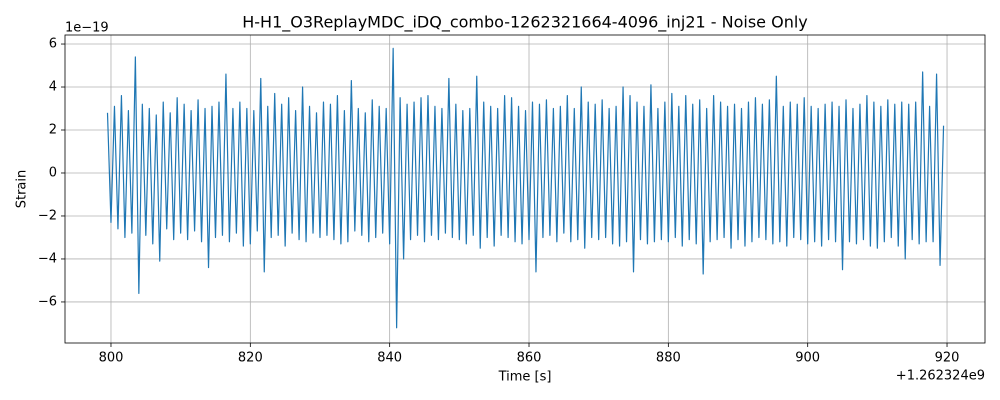  What do you see at coordinates (111, 358) in the screenshot?
I see `x-tick-label: 800` at bounding box center [111, 358].